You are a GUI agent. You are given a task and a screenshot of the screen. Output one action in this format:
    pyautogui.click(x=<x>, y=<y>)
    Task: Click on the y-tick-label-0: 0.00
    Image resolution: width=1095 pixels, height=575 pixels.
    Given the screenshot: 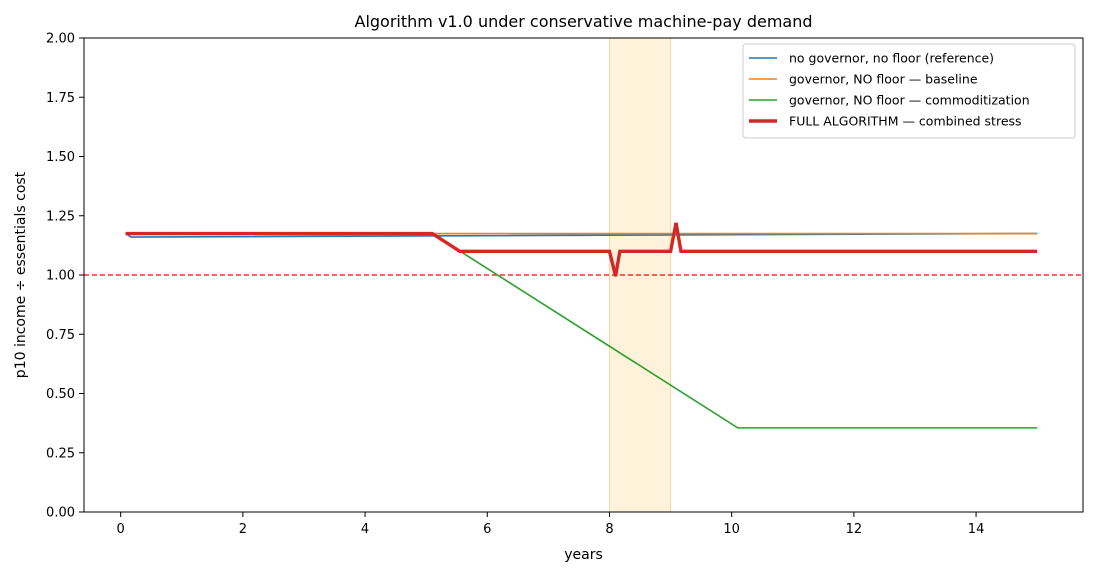 What is the action you would take?
    pyautogui.click(x=60, y=513)
    